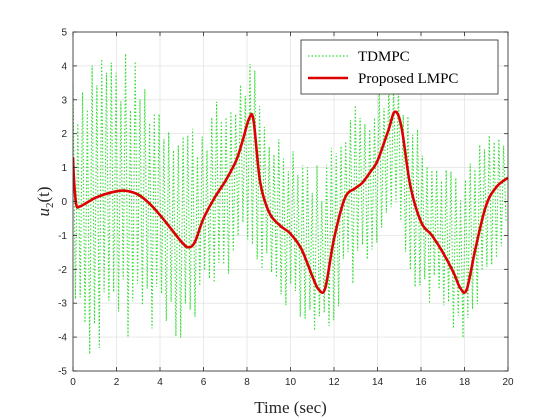  Describe the element at coordinates (43, 212) in the screenshot. I see `y-axis-label-base: u` at that location.